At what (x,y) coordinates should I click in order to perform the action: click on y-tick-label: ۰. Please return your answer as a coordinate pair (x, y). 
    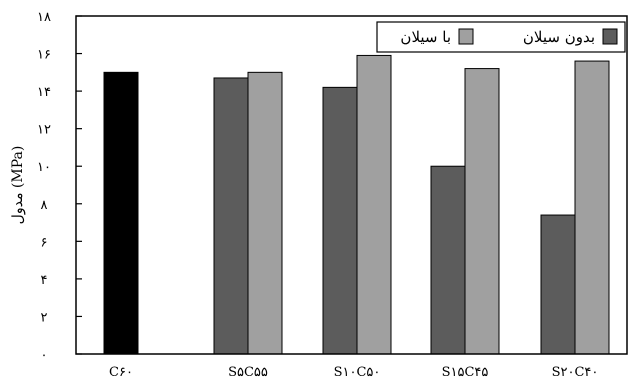
    Looking at the image, I should click on (44, 355).